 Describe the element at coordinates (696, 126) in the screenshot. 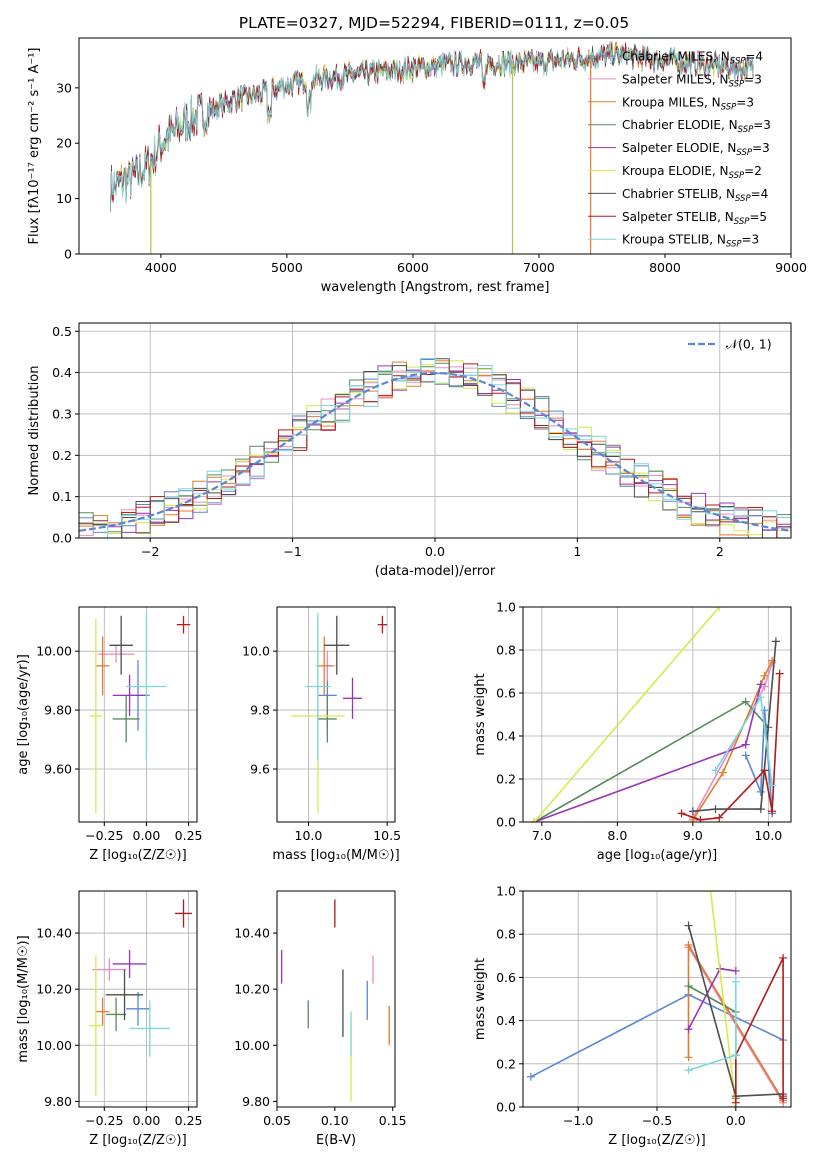

I see `legend-entry: Chabrier ELODIE, NSSP=3` at that location.